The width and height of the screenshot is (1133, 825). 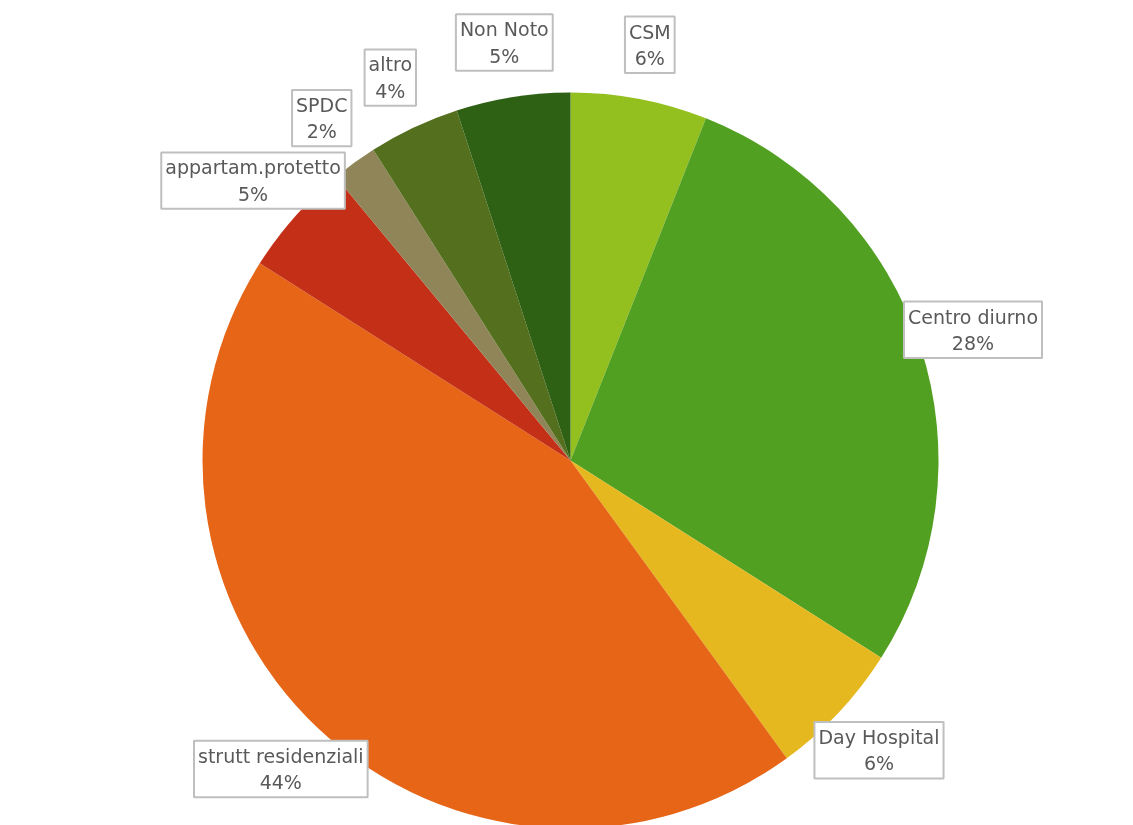 What do you see at coordinates (321, 131) in the screenshot?
I see `data-label: 2%` at bounding box center [321, 131].